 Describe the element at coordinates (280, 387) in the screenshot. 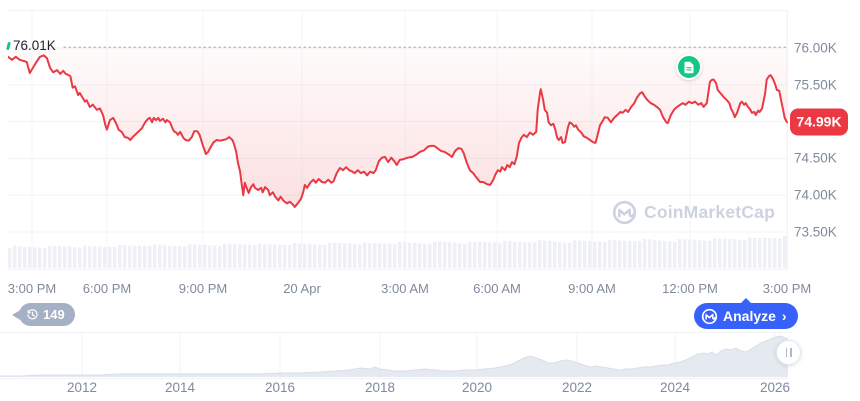

I see `year-axis-label: 2016` at that location.